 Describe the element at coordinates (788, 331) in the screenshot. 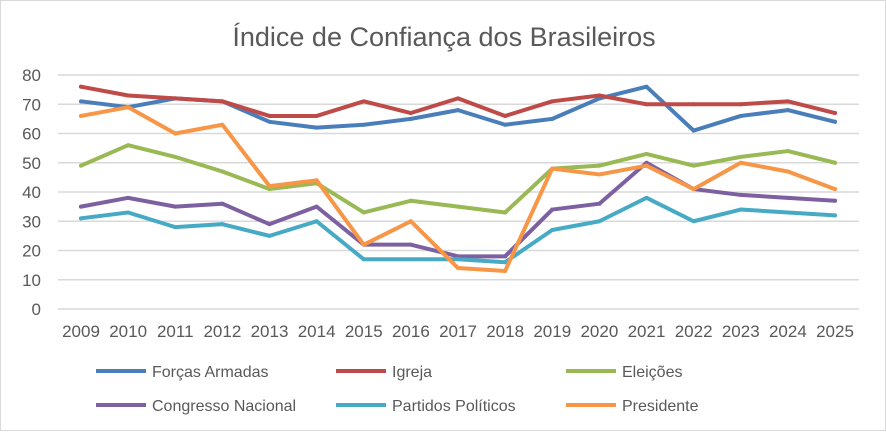

I see `x-tick-label: 2024` at that location.